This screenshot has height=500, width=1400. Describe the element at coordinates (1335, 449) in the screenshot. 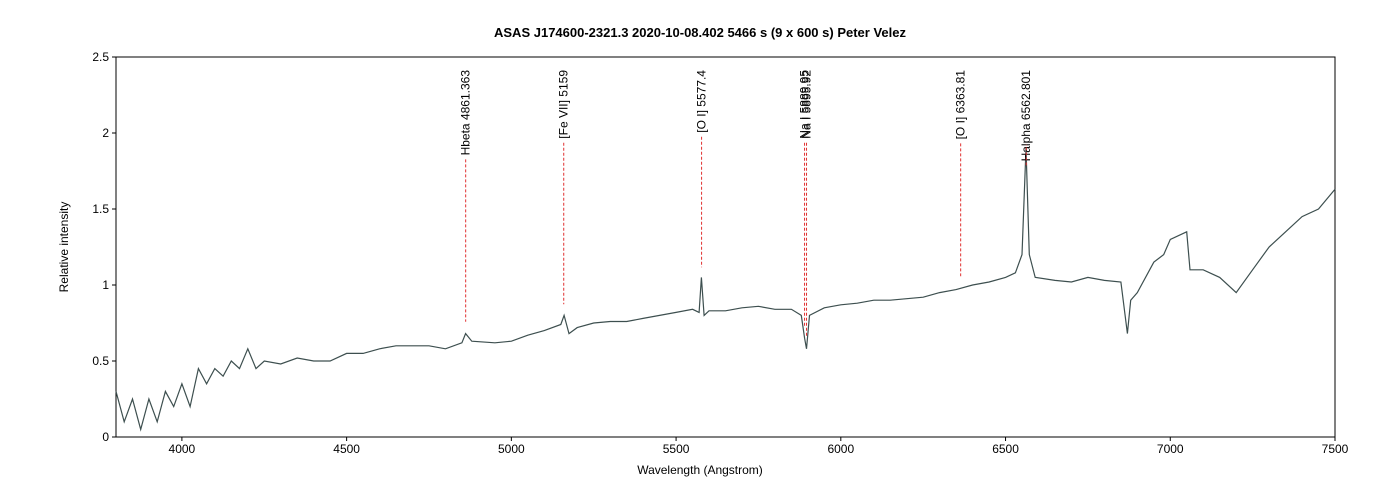

I see `x-tick-label: 7500` at that location.